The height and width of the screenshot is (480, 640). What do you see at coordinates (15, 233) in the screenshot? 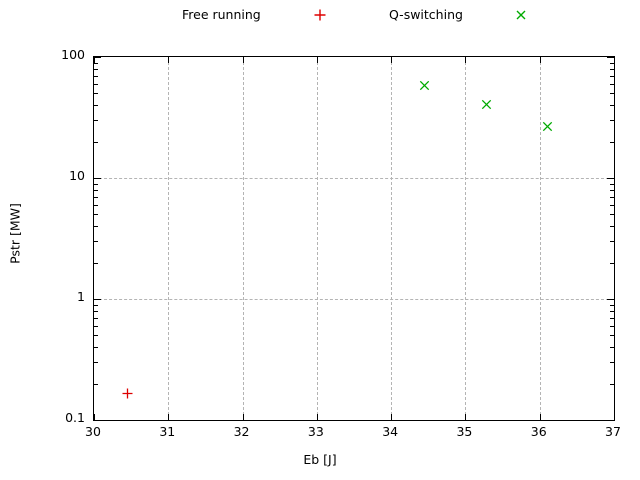
I see `y-axis-title: Pstr [MW]` at bounding box center [15, 233].